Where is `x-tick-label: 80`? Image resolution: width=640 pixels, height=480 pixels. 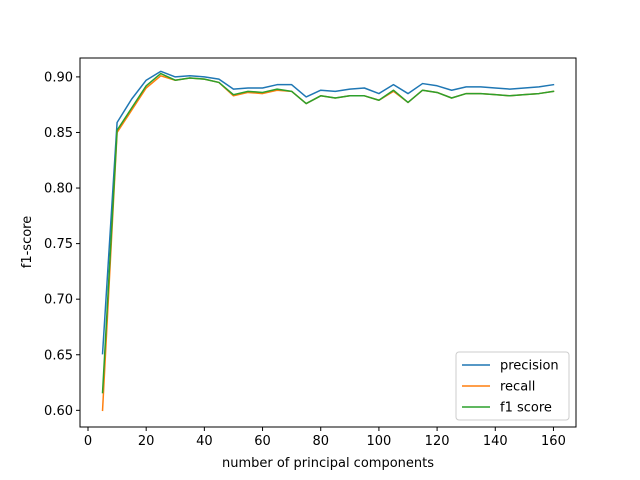 x-tick-label: 80 is located at coordinates (320, 441).